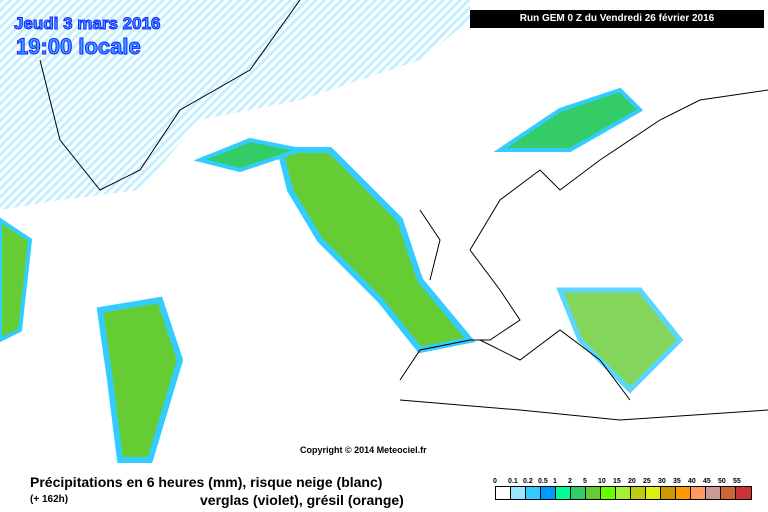 This screenshot has height=512, width=768. I want to click on legend-label: 20, so click(632, 481).